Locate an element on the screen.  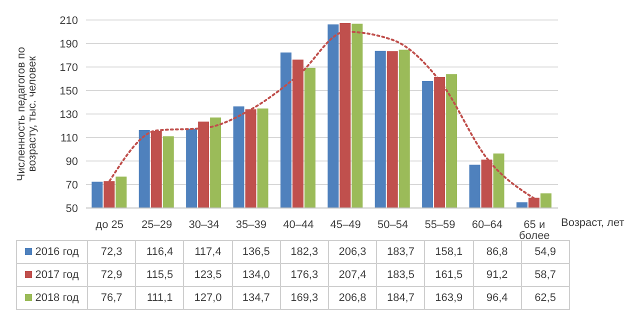
data-label: 182,3 is located at coordinates (304, 252).